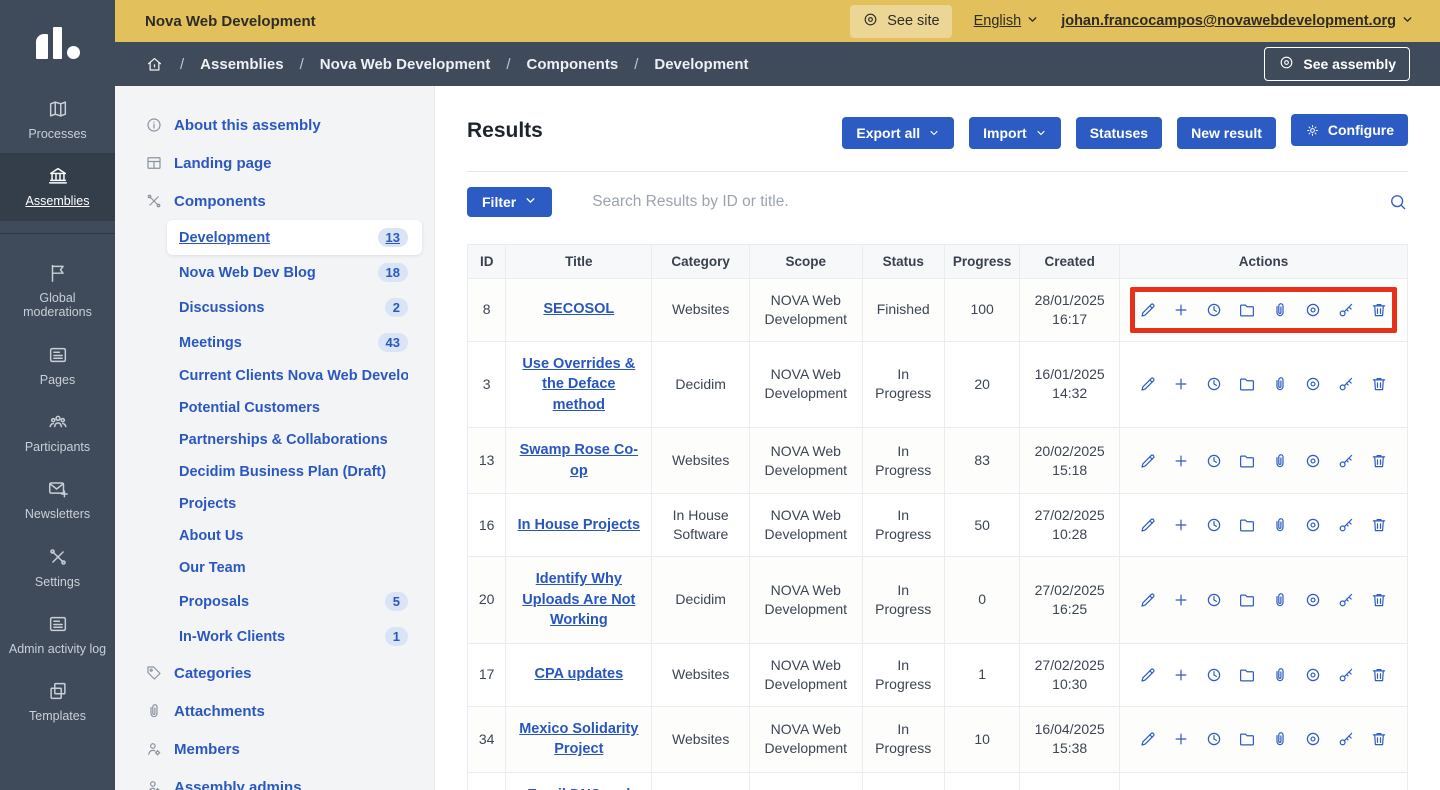 The image size is (1440, 790). What do you see at coordinates (274, 201) in the screenshot?
I see `sidebar-item-components: Components` at bounding box center [274, 201].